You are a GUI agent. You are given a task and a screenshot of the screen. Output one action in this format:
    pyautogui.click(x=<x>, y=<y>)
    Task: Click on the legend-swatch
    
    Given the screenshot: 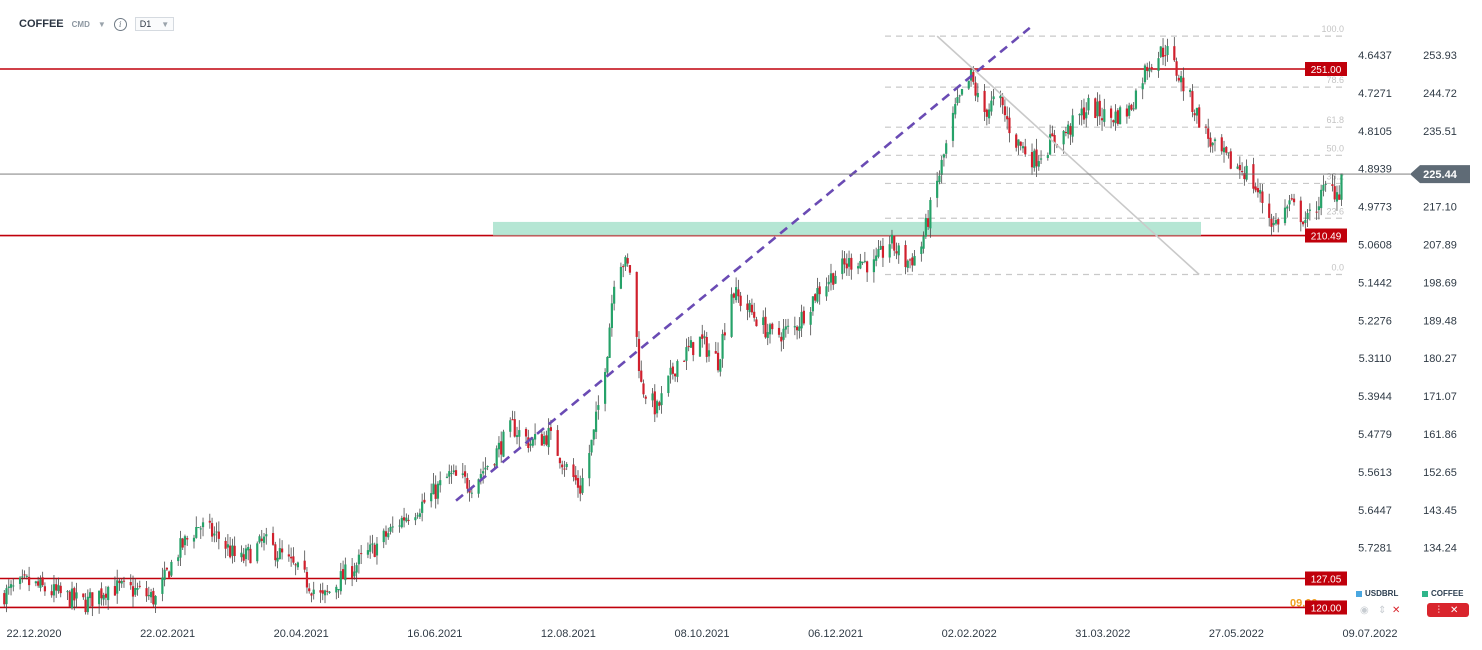 What is the action you would take?
    pyautogui.click(x=1359, y=593)
    